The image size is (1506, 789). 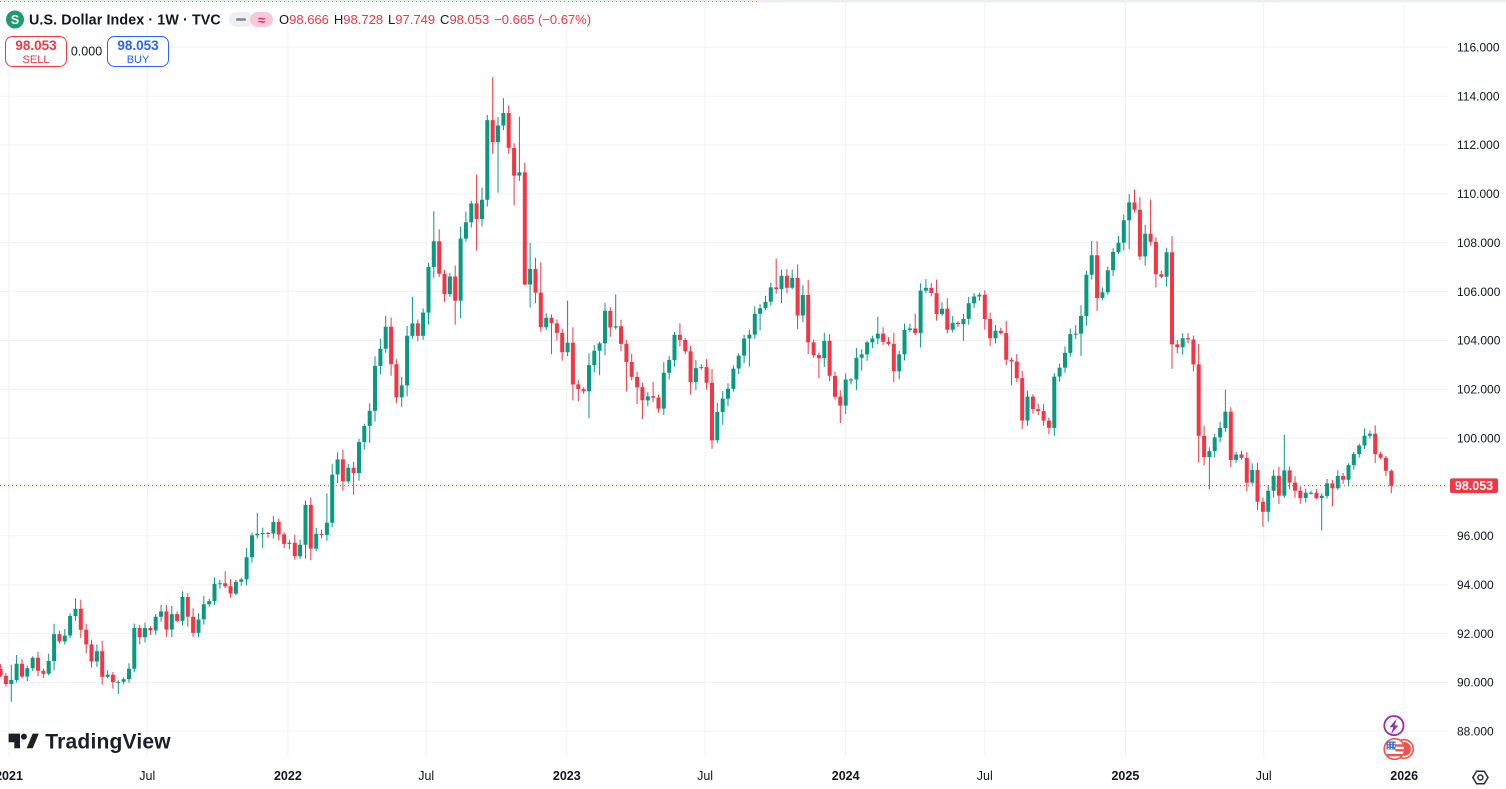 I want to click on svg-text: 112.000, so click(x=1478, y=145).